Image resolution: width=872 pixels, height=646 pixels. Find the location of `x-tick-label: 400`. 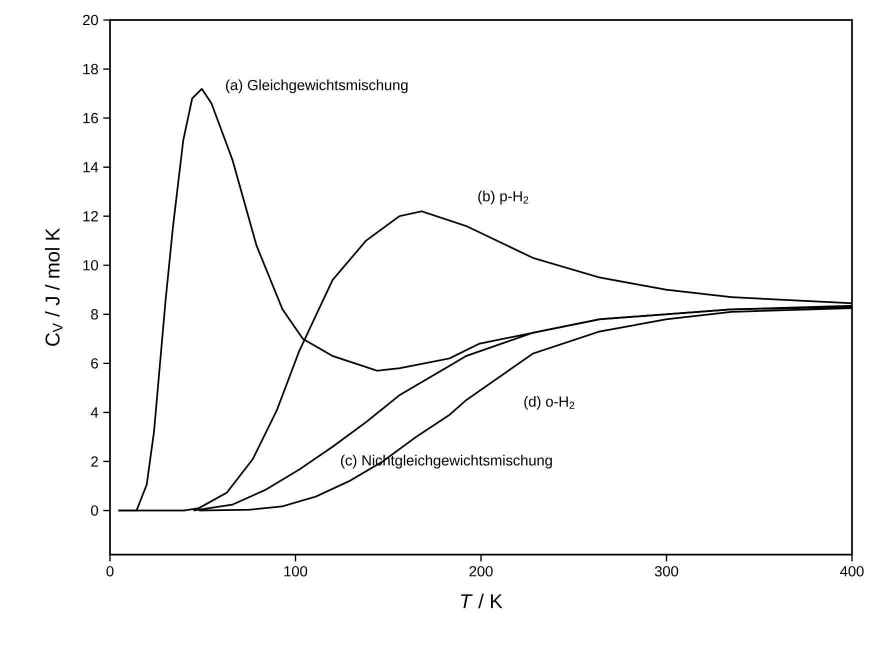

x-tick-label: 400 is located at coordinates (852, 571).